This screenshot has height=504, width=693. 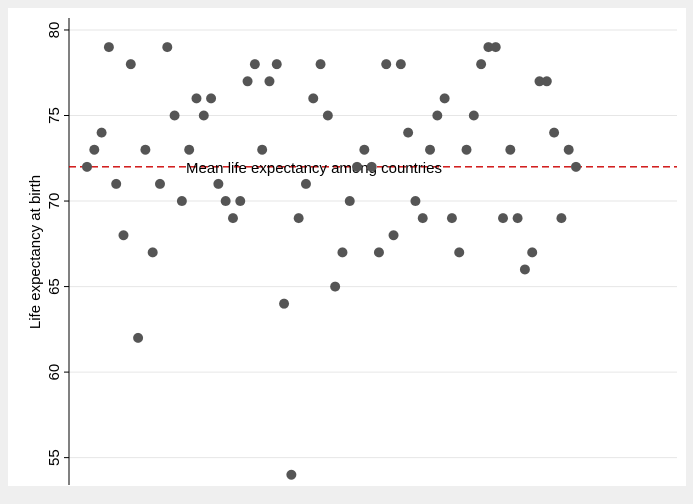 What do you see at coordinates (35, 252) in the screenshot?
I see `y-axis-label: Life expectancy at birth` at bounding box center [35, 252].